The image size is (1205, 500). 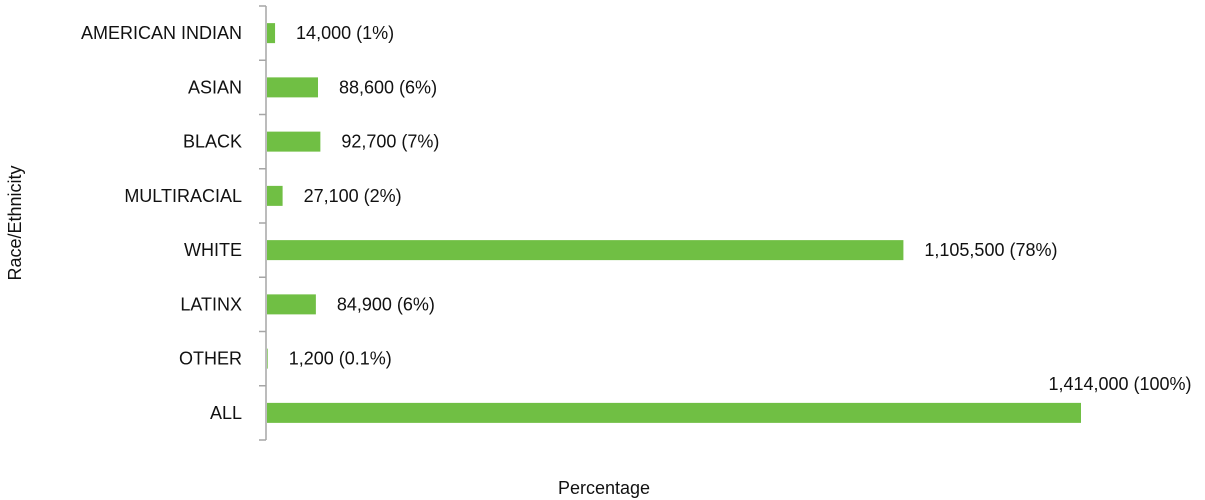 What do you see at coordinates (212, 142) in the screenshot?
I see `category-label: BLACK` at bounding box center [212, 142].